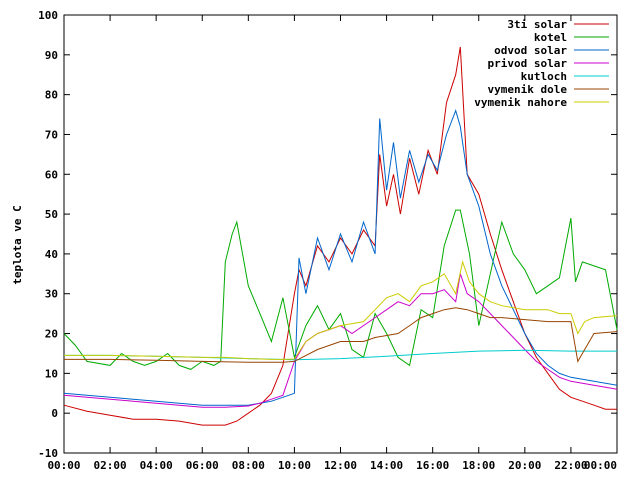 Image resolution: width=640 pixels, height=480 pixels. I want to click on x-tick-label: 08:00, so click(248, 465).